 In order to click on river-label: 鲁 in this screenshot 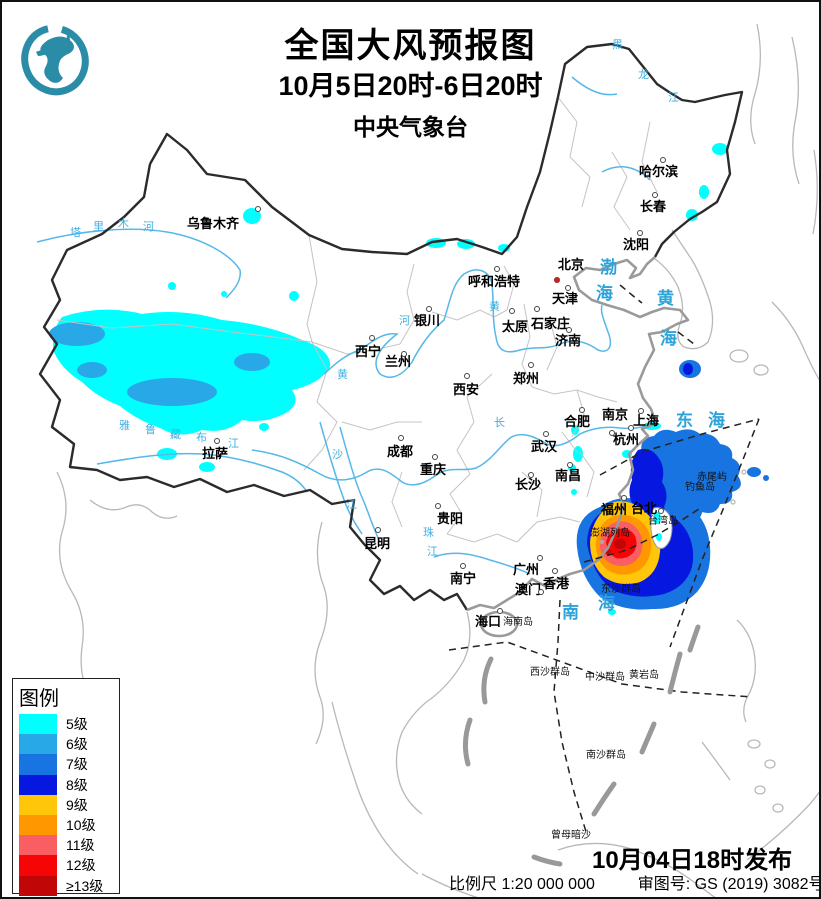, I will do `click(150, 430)`.